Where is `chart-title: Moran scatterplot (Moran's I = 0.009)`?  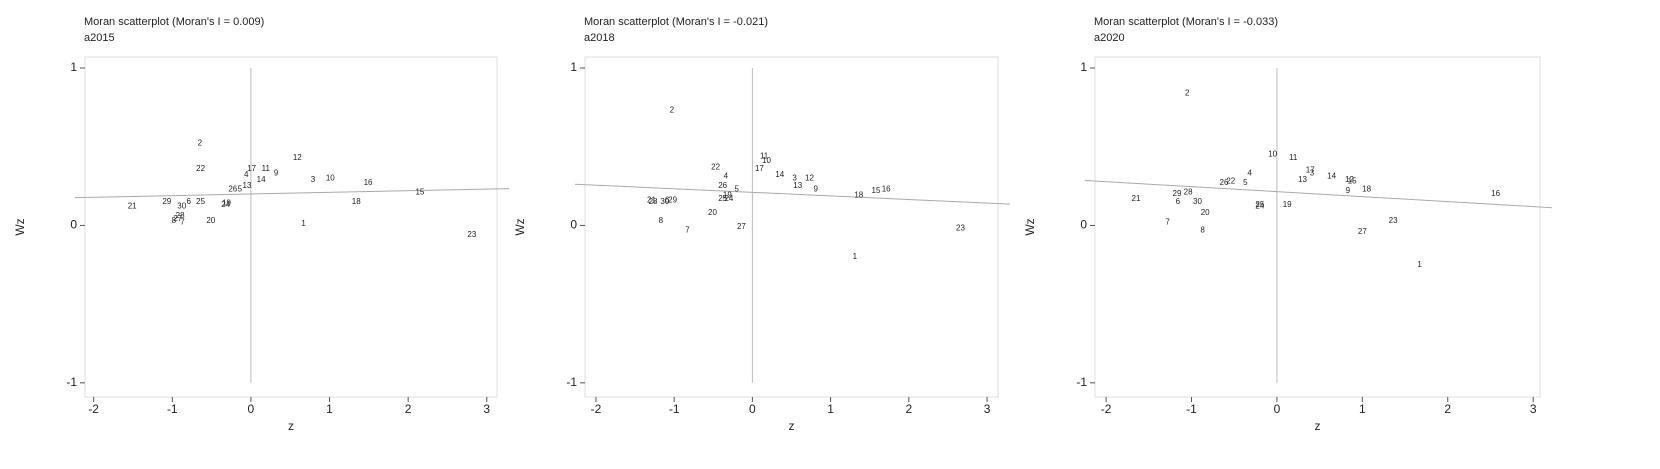 chart-title: Moran scatterplot (Moran's I = 0.009) is located at coordinates (174, 22).